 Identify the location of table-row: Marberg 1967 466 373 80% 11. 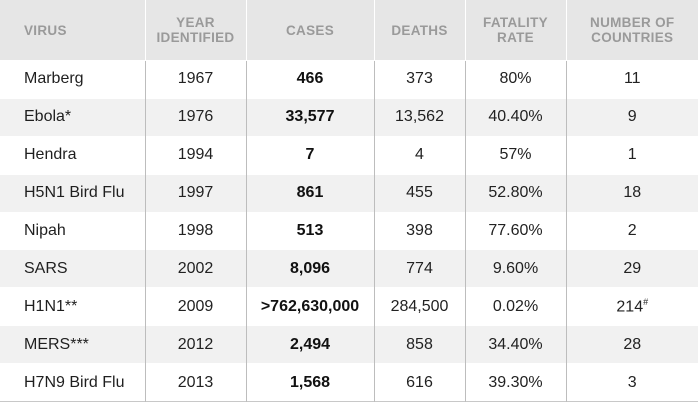
(349, 79).